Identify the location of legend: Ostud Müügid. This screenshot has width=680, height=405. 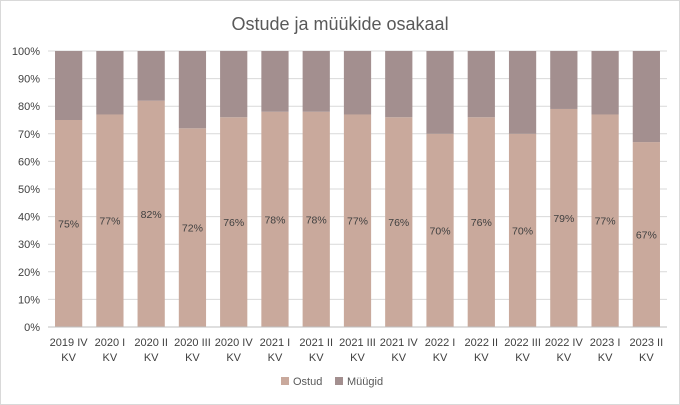
(332, 382).